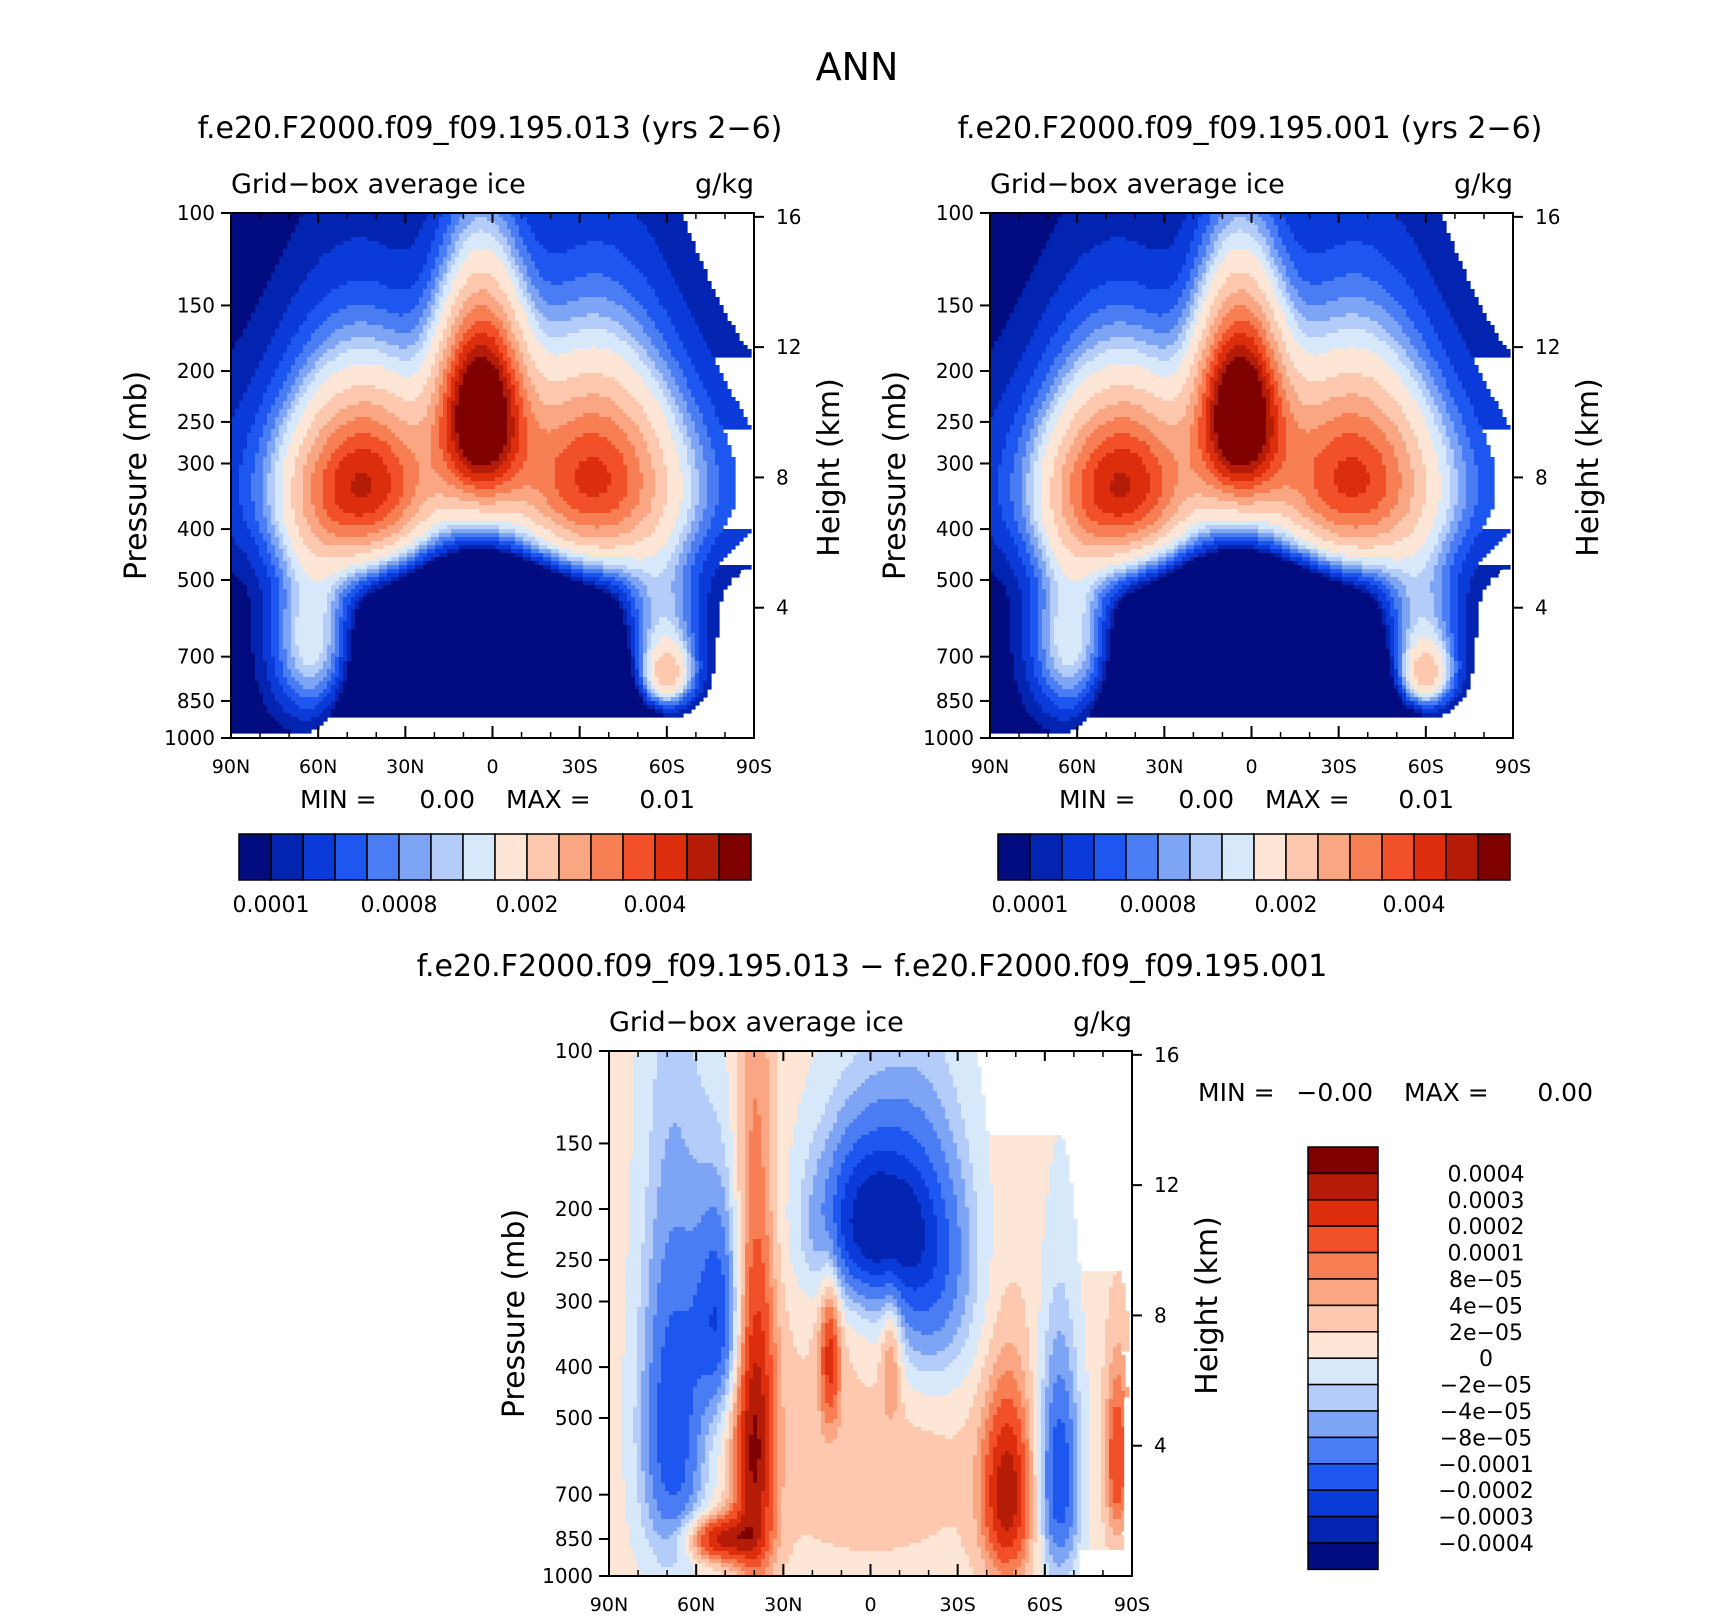 The width and height of the screenshot is (1710, 1616). Describe the element at coordinates (1486, 1227) in the screenshot. I see `colorbar-label: 0.0002` at that location.